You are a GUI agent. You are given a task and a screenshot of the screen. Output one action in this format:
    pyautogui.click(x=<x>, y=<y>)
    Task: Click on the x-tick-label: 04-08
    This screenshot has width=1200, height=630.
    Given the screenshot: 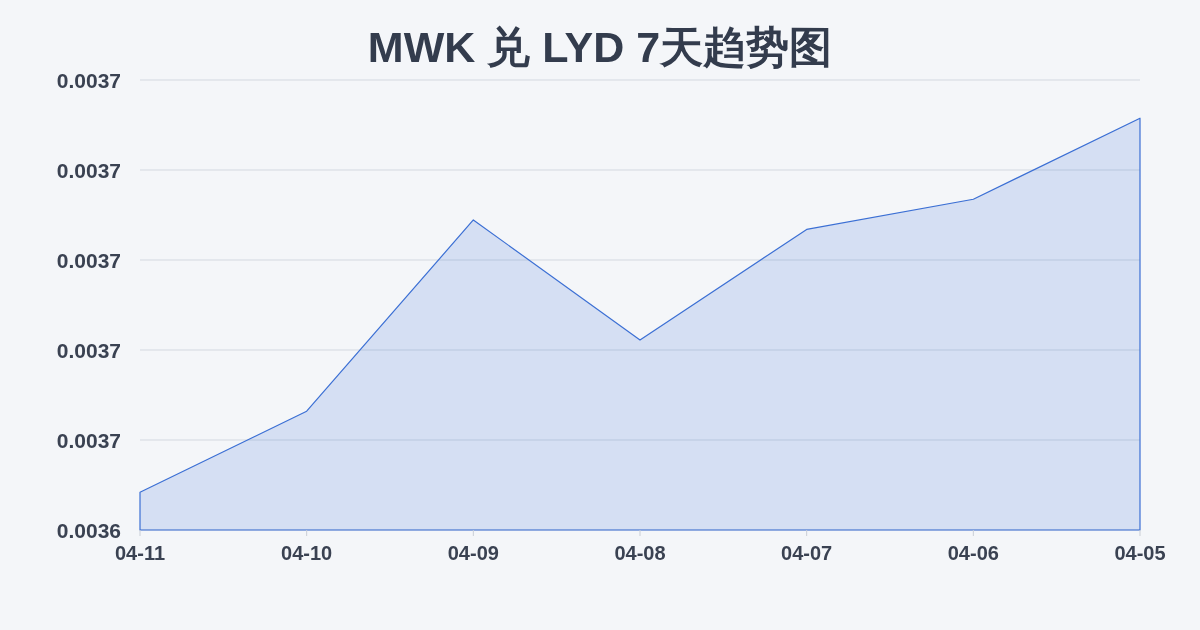 What is the action you would take?
    pyautogui.click(x=640, y=553)
    